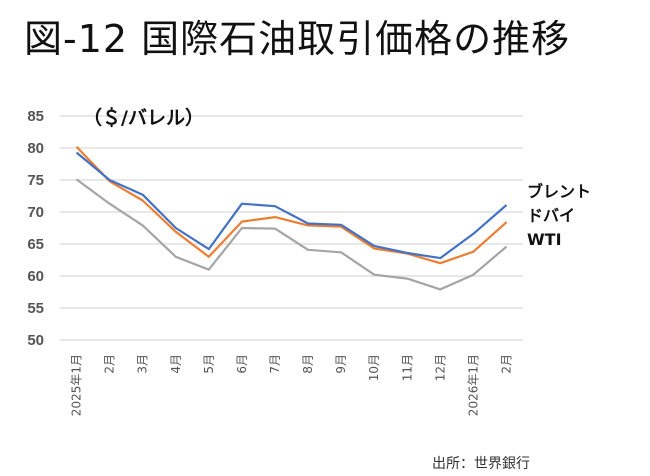 The width and height of the screenshot is (650, 476). What do you see at coordinates (374, 367) in the screenshot?
I see `x-tick-label: 10月` at bounding box center [374, 367].